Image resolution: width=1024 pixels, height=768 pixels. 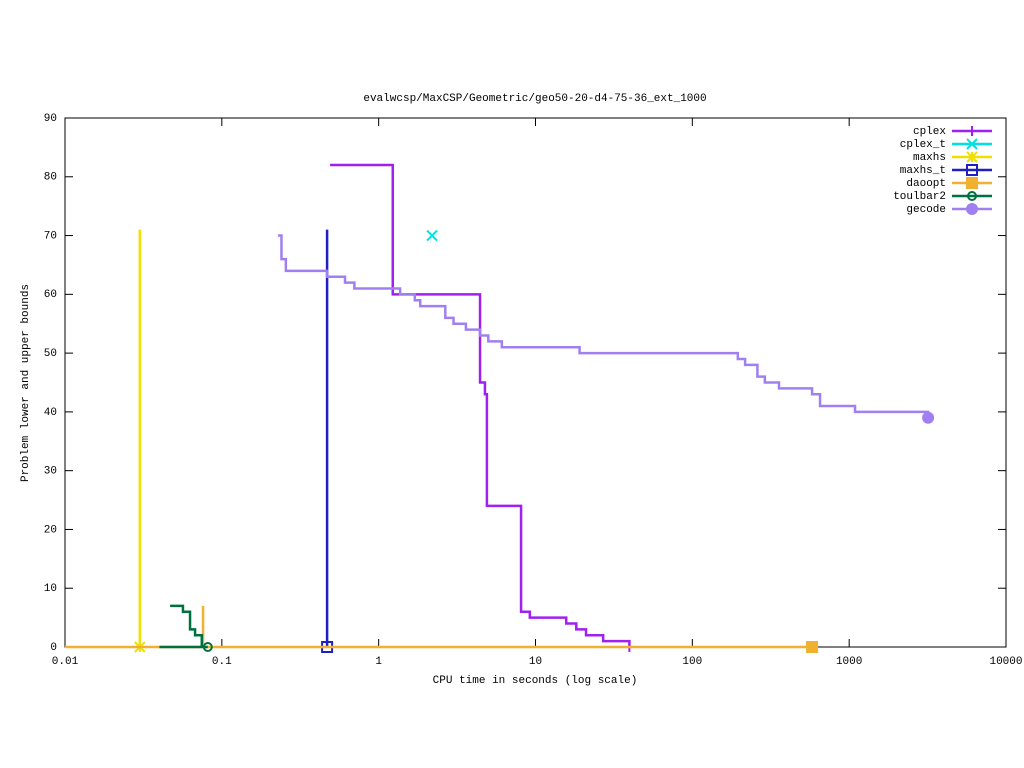 I want to click on x-tick-label: 0.01, so click(x=65, y=662).